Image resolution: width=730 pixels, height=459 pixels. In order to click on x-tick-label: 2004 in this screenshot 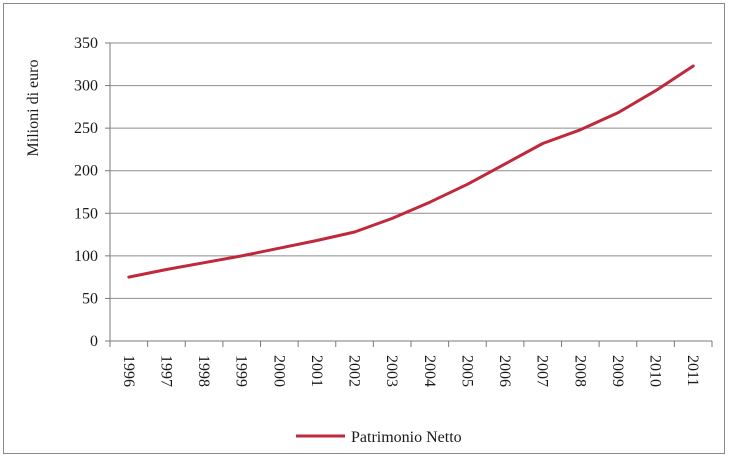, I will do `click(429, 371)`.